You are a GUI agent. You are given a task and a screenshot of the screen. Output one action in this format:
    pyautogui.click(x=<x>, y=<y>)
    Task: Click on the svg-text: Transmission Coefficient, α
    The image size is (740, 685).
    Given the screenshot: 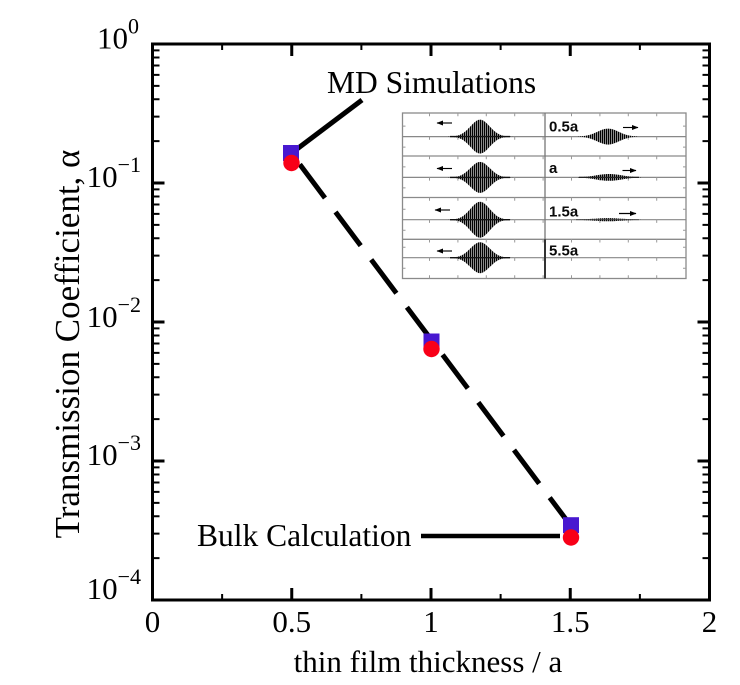 What is the action you would take?
    pyautogui.click(x=67, y=344)
    